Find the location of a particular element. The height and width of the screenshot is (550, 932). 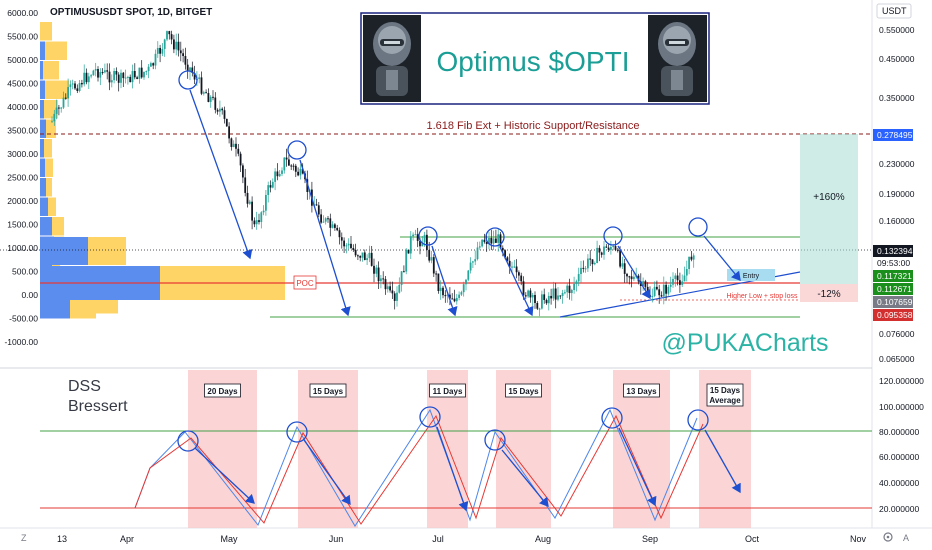

settings-gear-icon is located at coordinates (888, 537).